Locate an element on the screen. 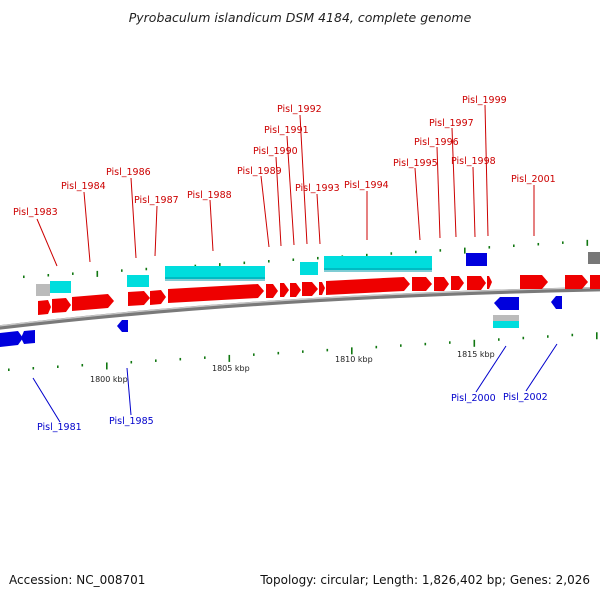 The image size is (600, 600). scale-label: 1810 kbp is located at coordinates (354, 359).